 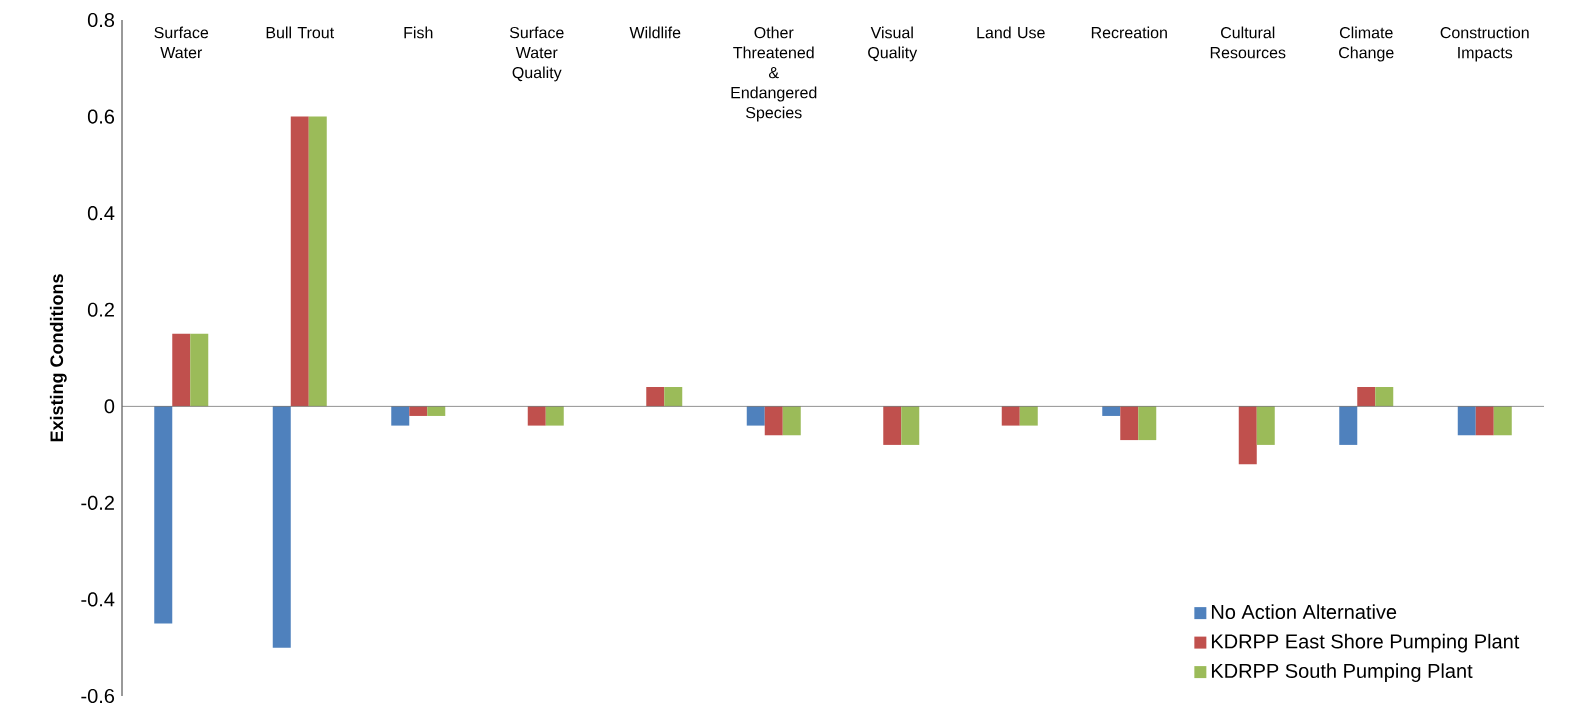 I want to click on x-tick-label: Other Threatened & Endangered Species, so click(x=774, y=74).